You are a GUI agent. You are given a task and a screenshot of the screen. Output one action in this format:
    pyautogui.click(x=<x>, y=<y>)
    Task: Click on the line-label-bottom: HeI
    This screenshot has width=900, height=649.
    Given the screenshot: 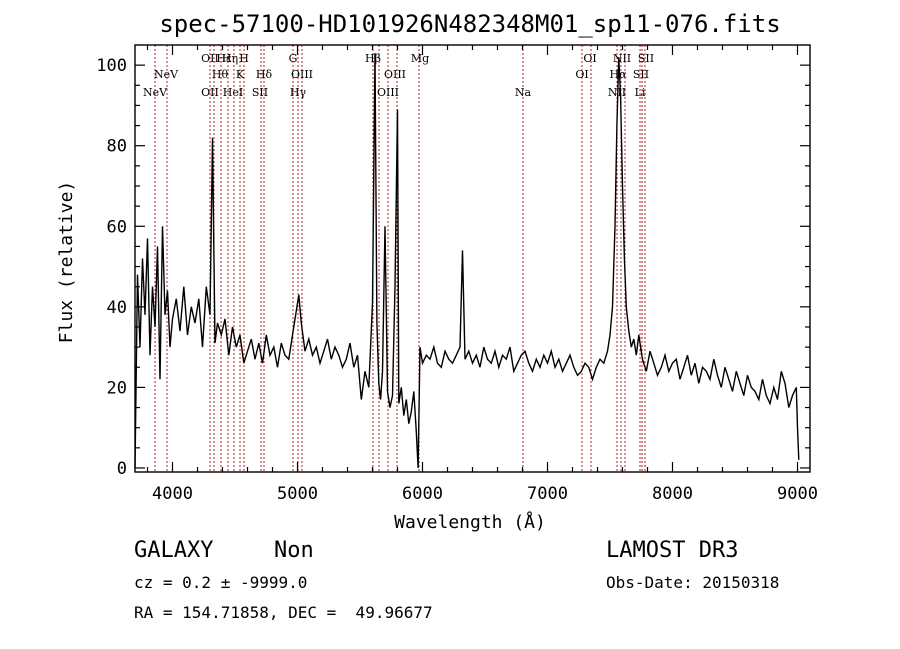 What is the action you would take?
    pyautogui.click(x=233, y=92)
    